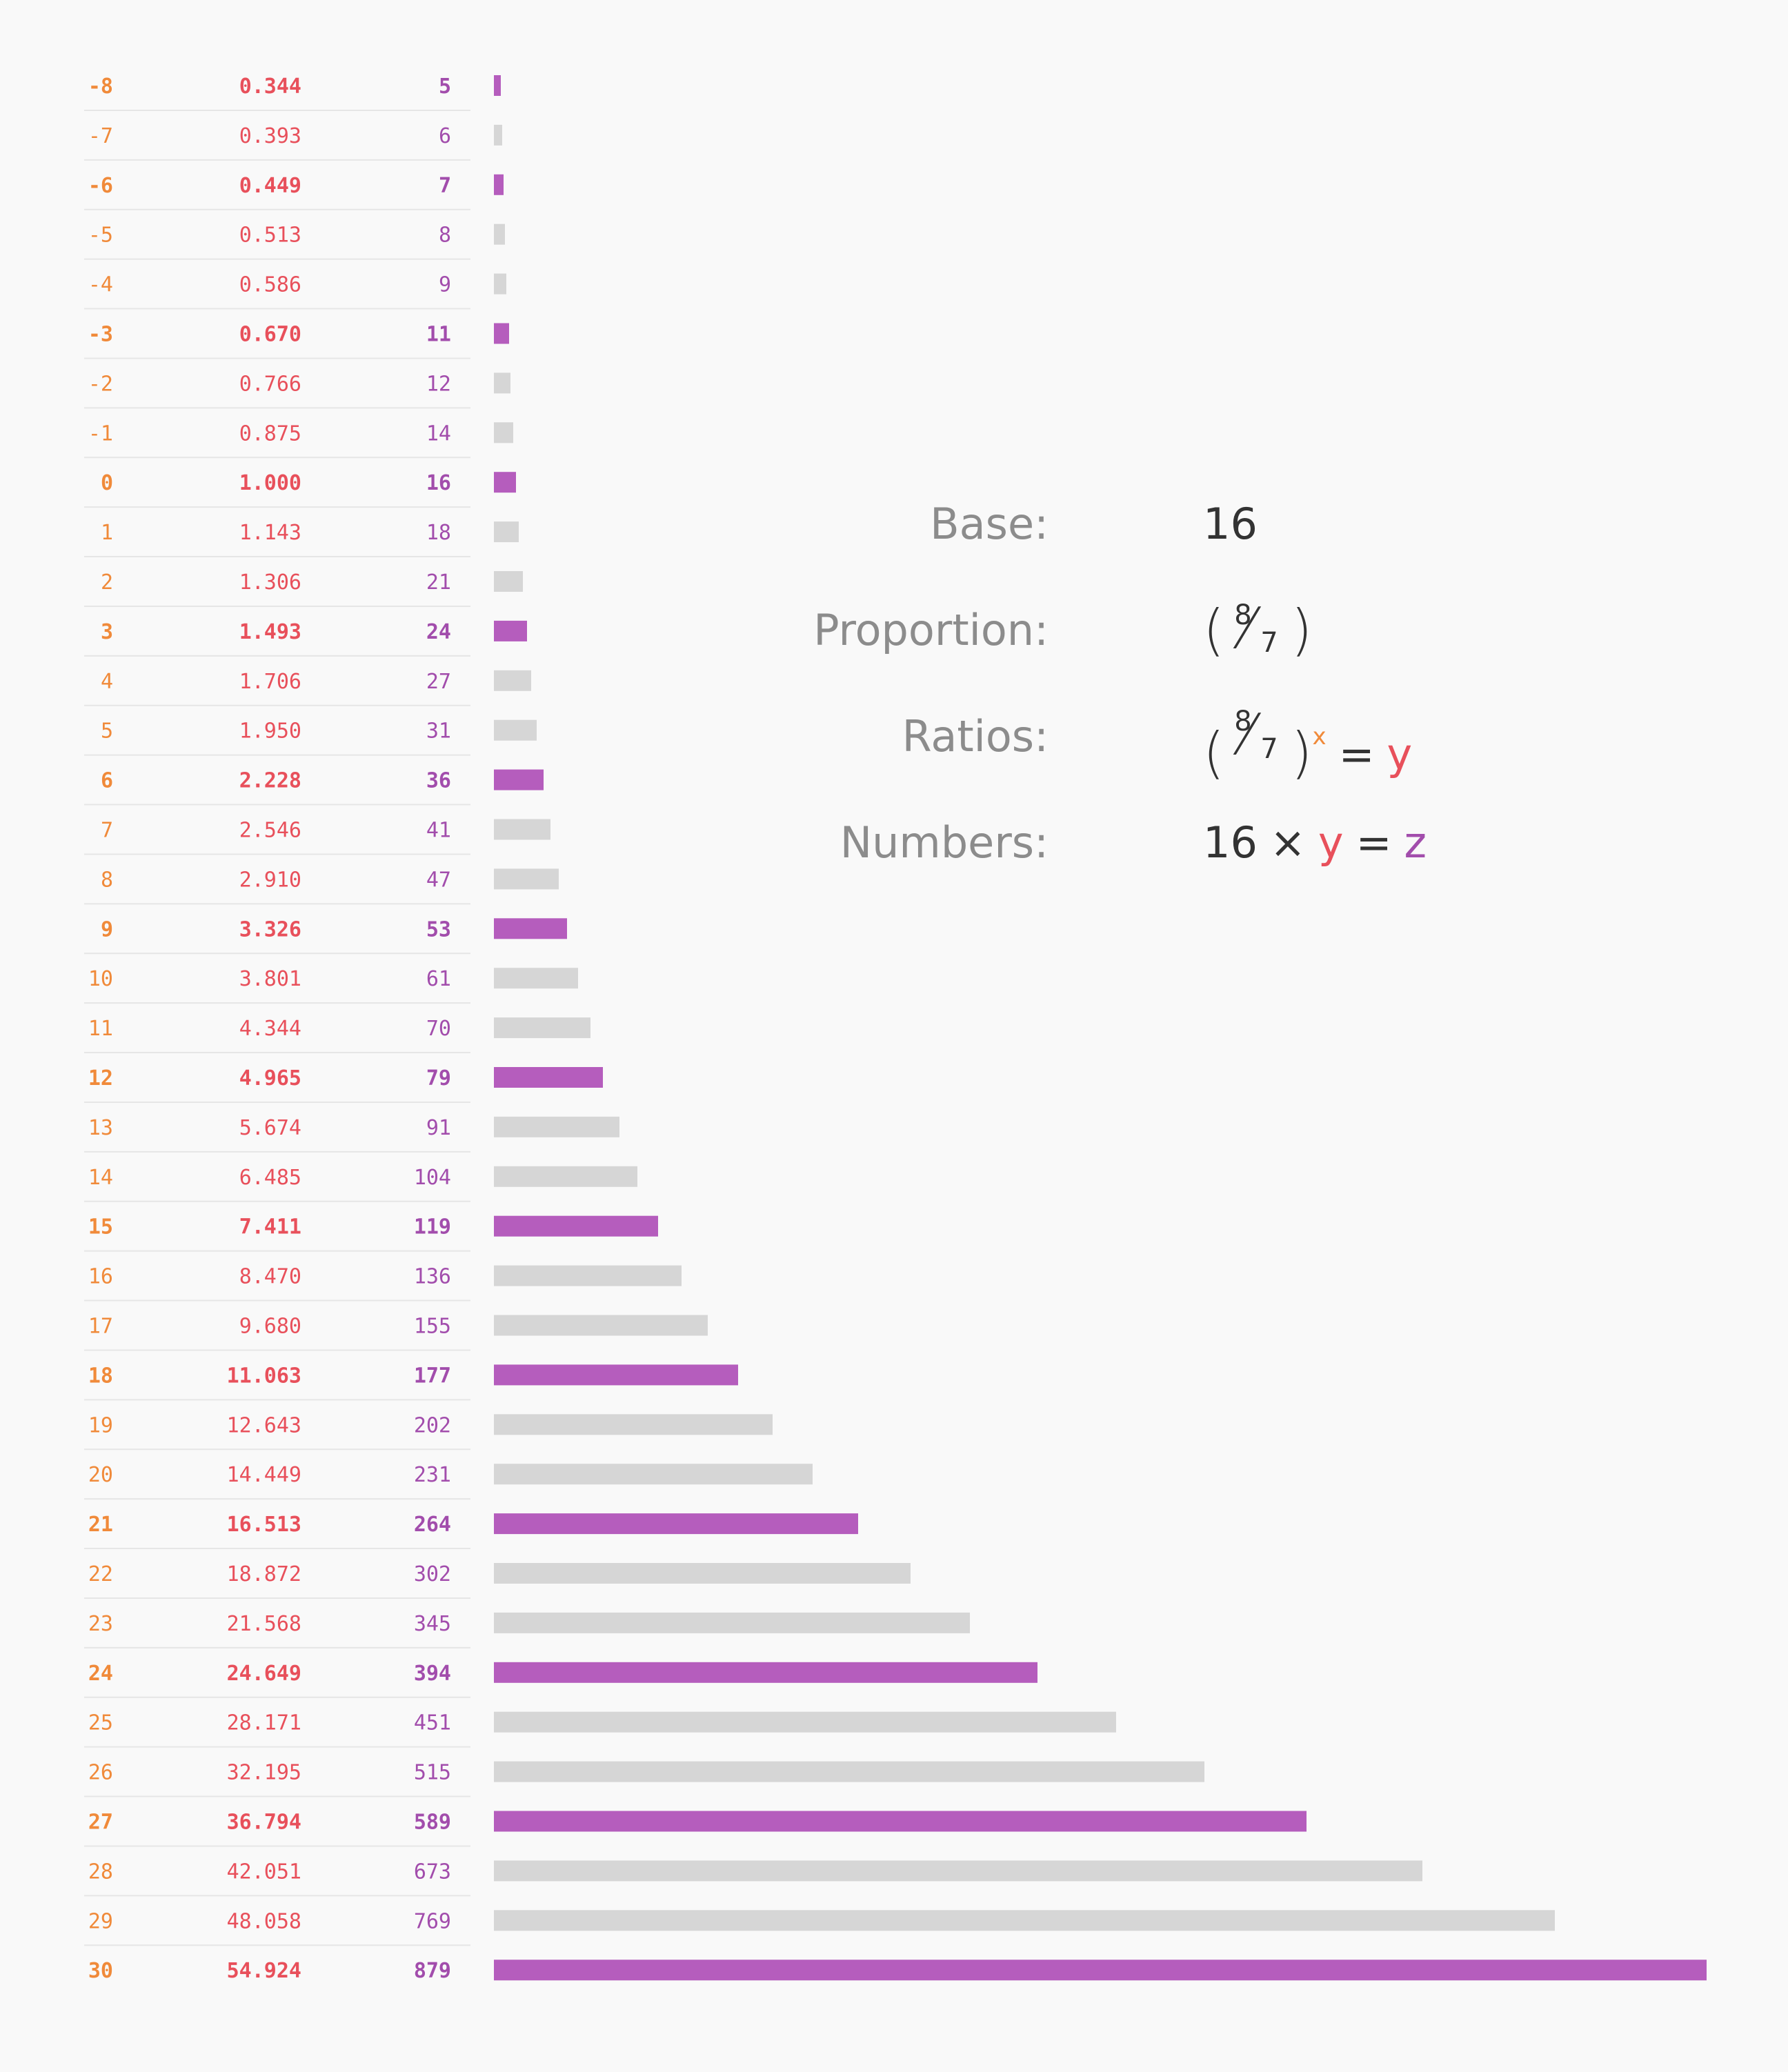  I want to click on number-label: 589, so click(432, 1823).